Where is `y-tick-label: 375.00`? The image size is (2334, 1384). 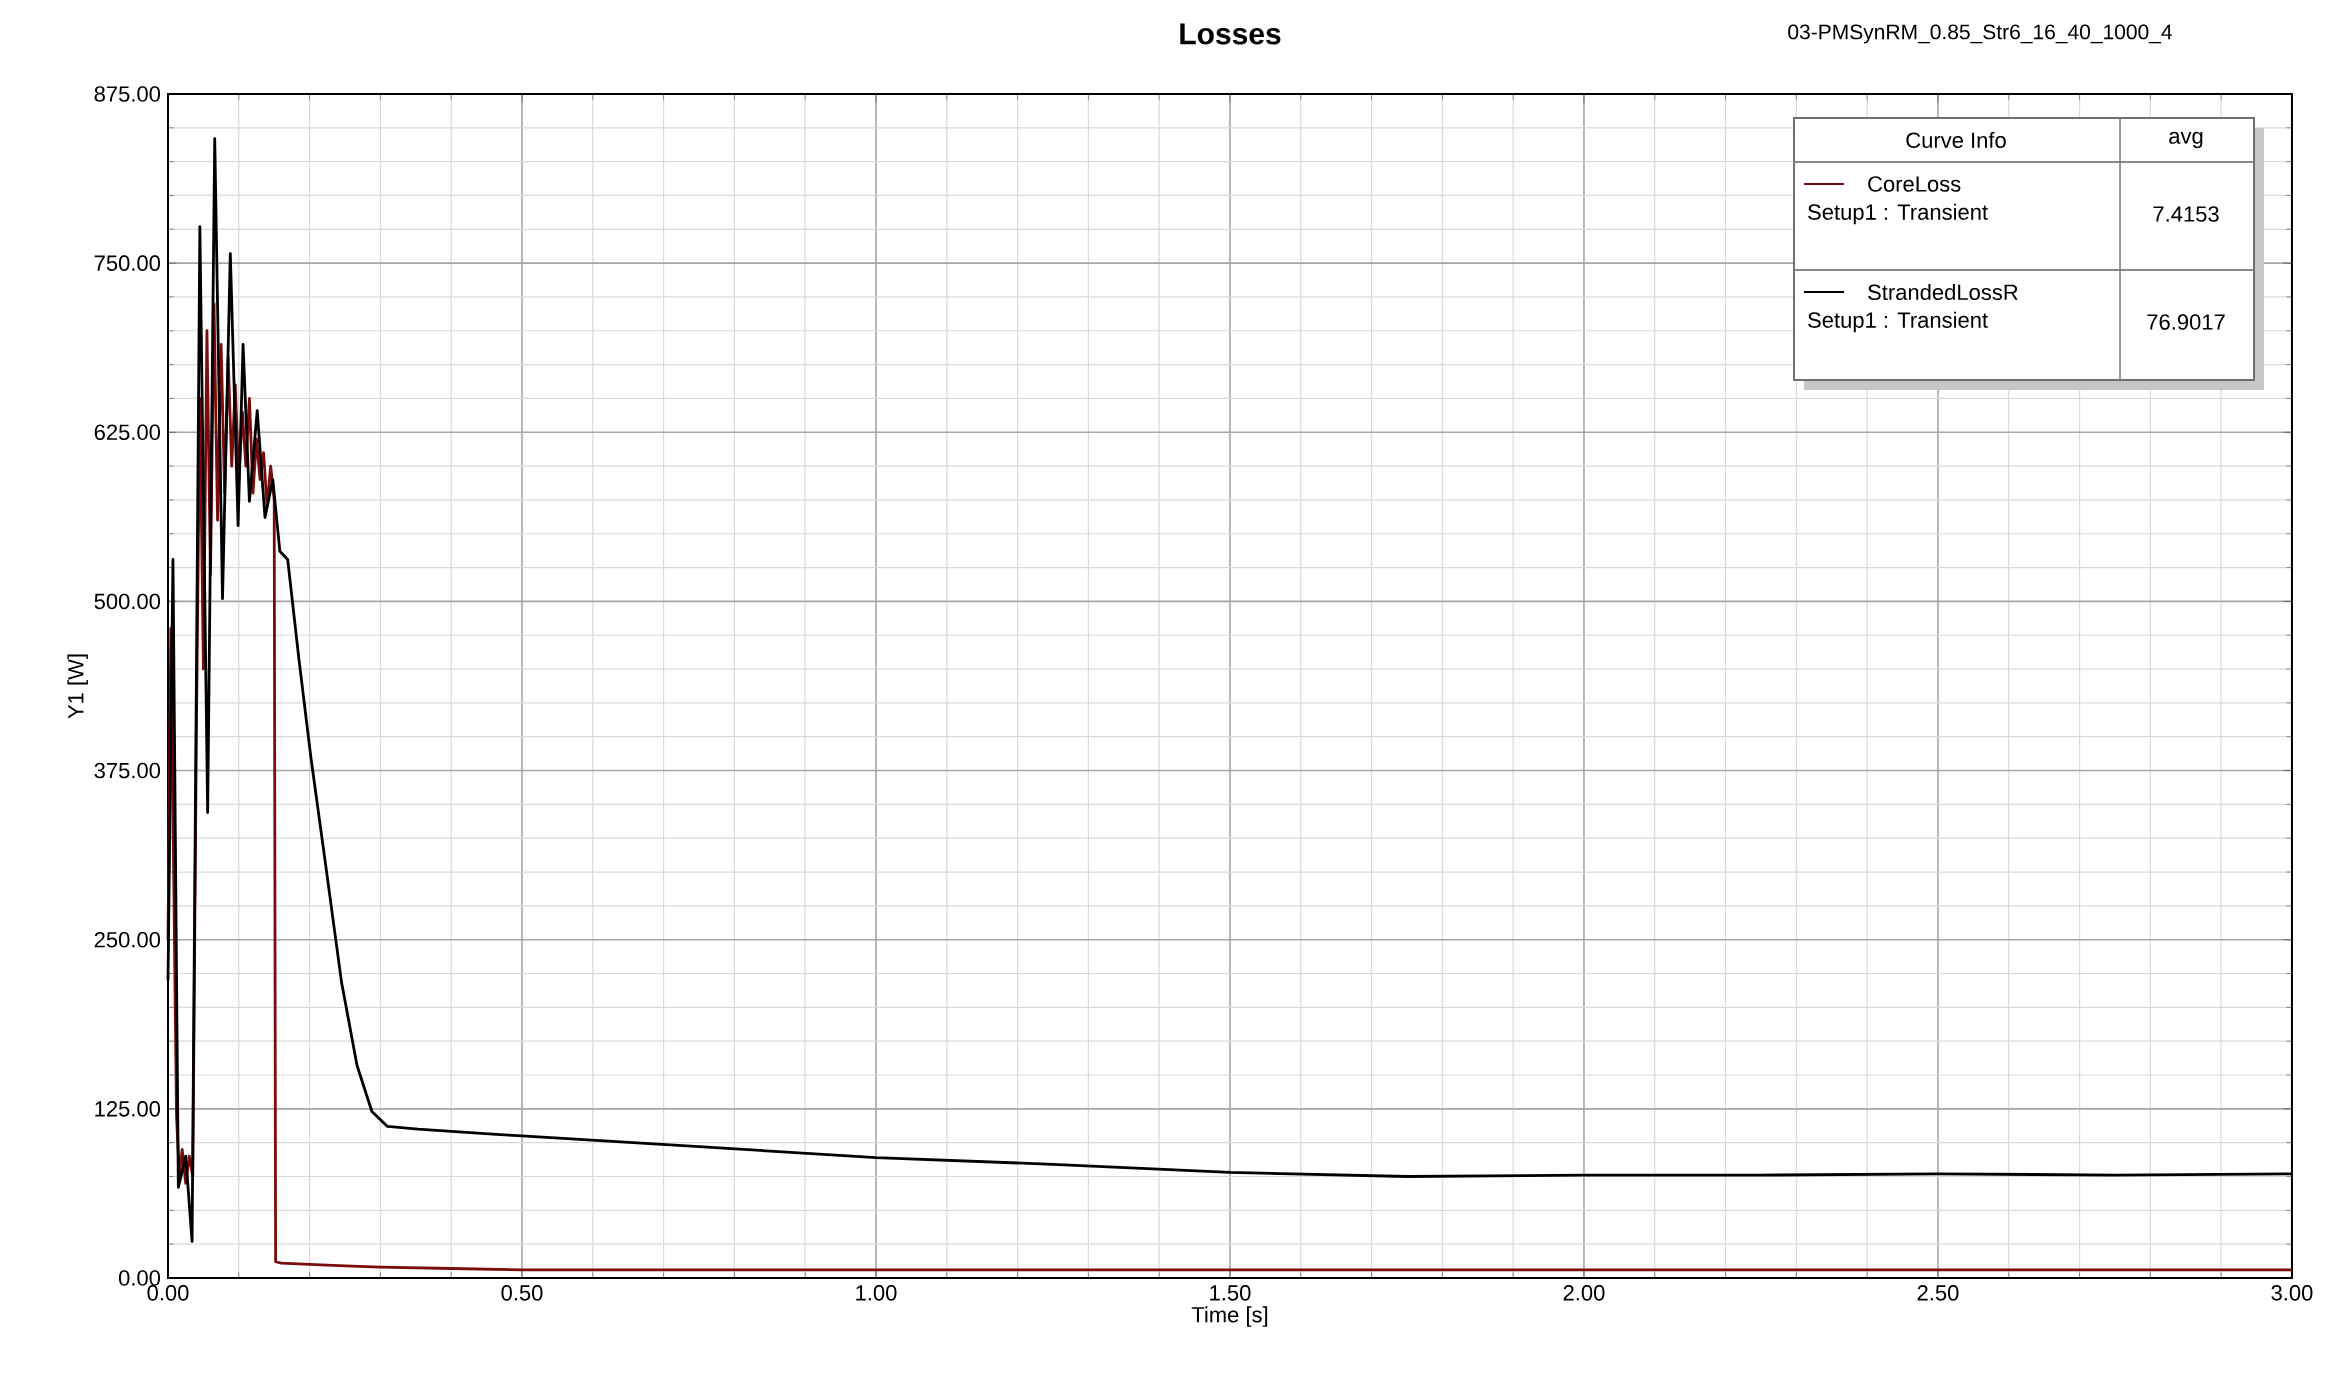
y-tick-label: 375.00 is located at coordinates (127, 770).